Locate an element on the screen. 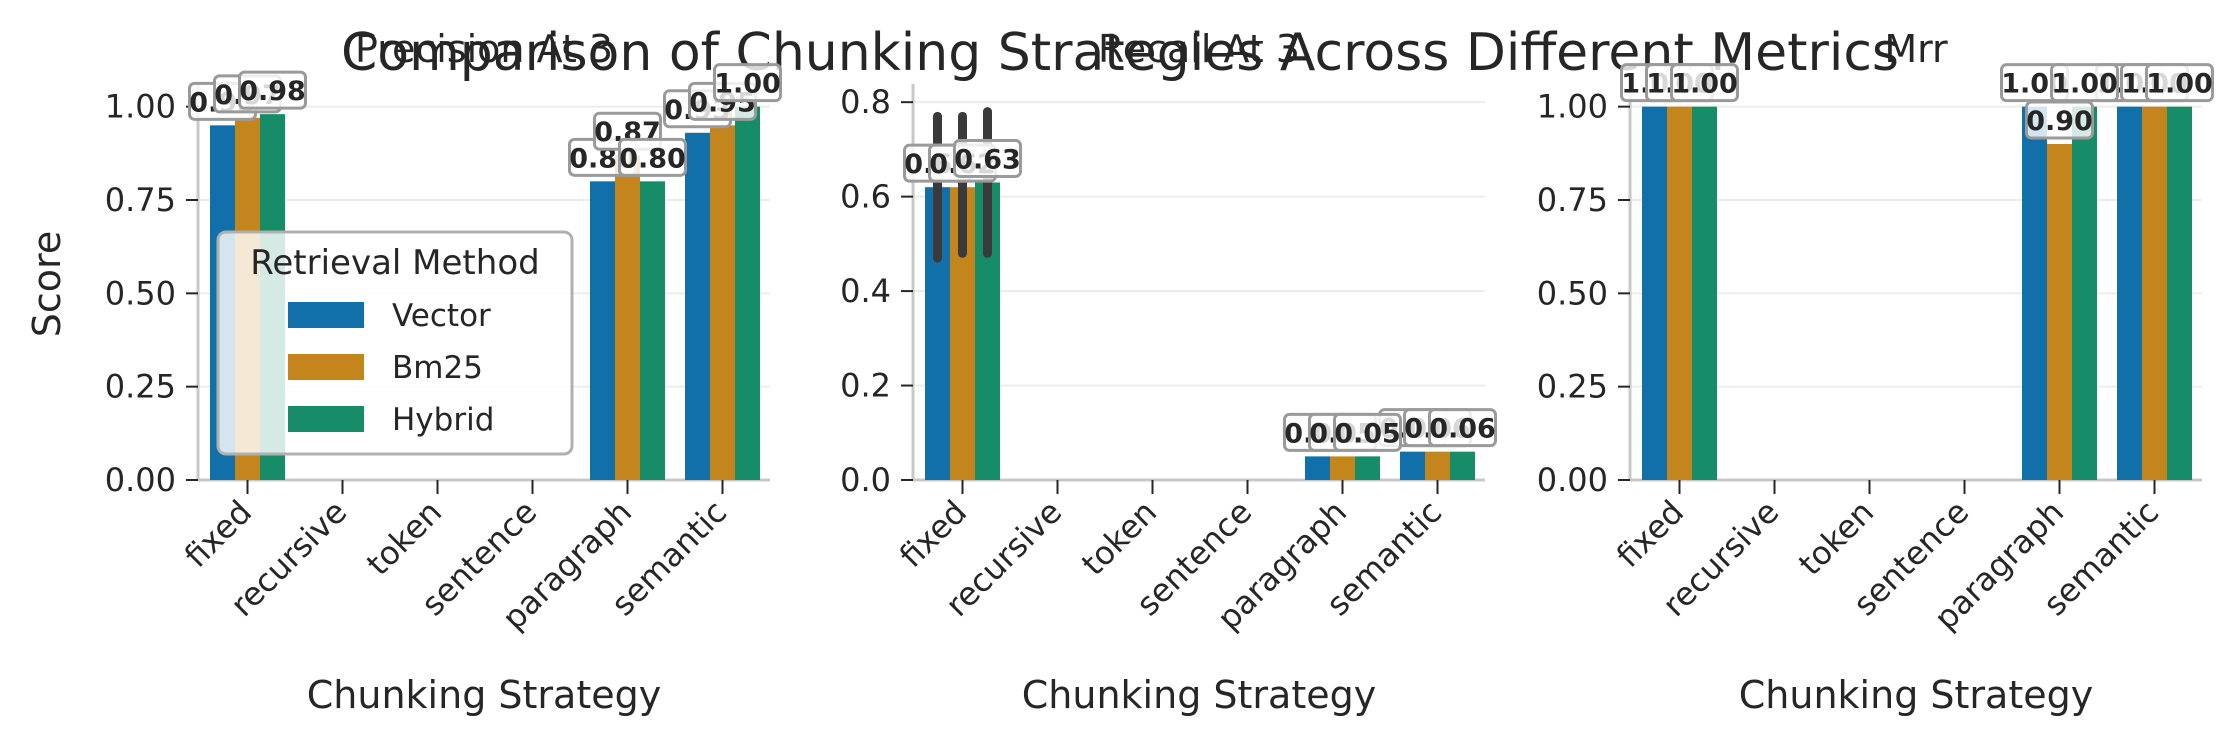 The height and width of the screenshot is (750, 2240). bar-hybrid-fixed is located at coordinates (1704, 293).